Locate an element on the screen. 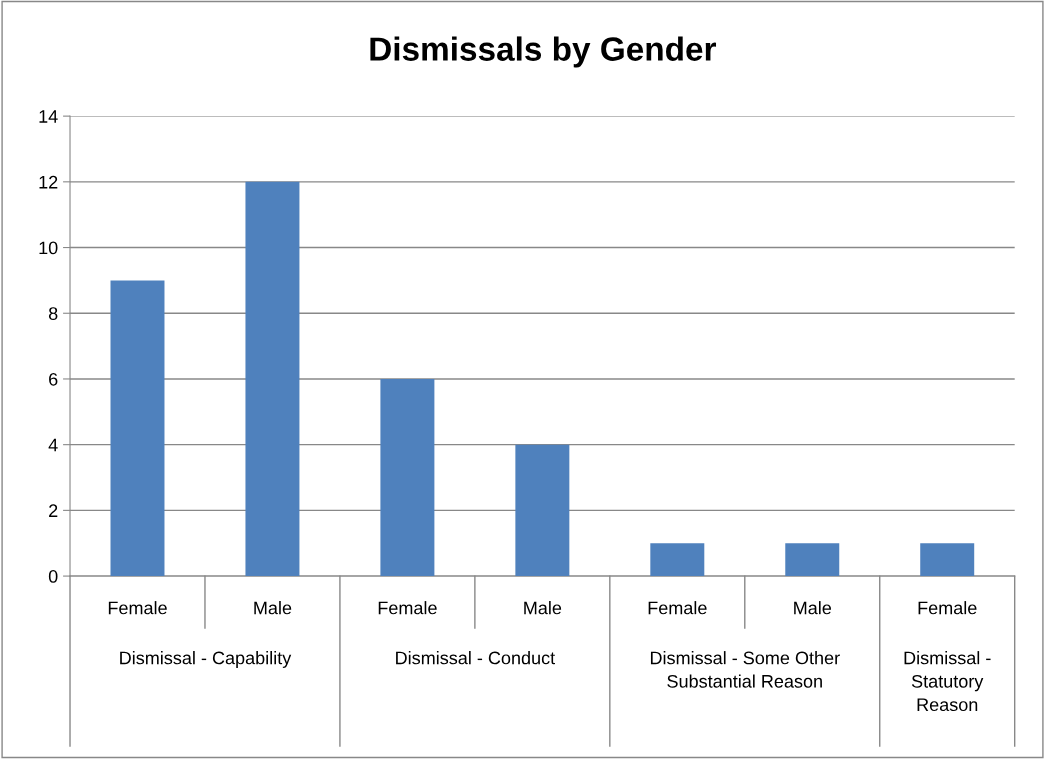  y-tick-label: 10 is located at coordinates (48, 248).